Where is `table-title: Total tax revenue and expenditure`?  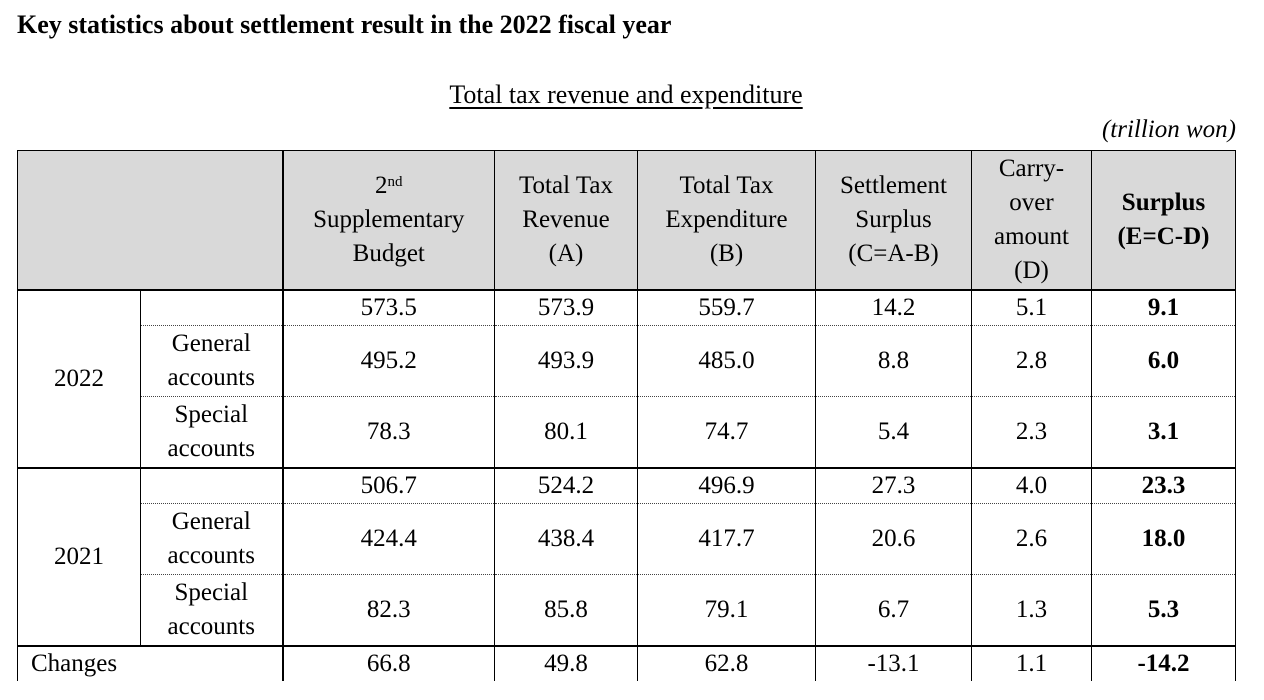 table-title: Total tax revenue and expenditure is located at coordinates (626, 95).